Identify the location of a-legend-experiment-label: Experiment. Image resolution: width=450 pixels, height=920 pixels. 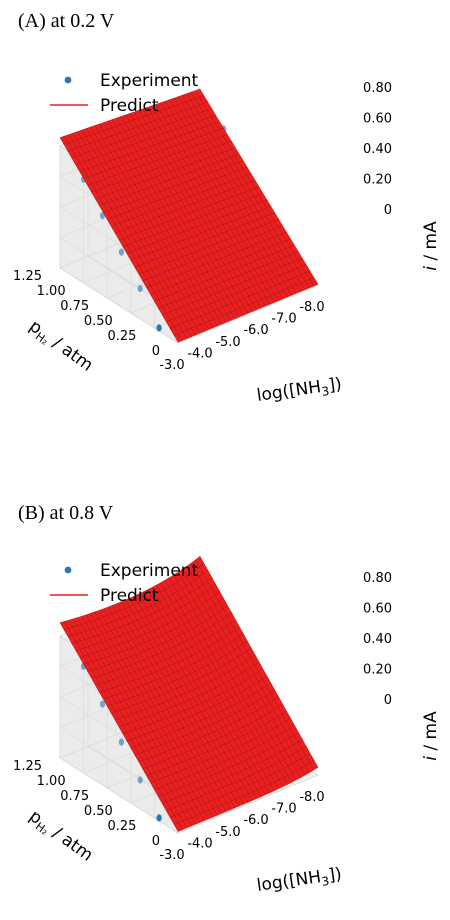
(149, 81).